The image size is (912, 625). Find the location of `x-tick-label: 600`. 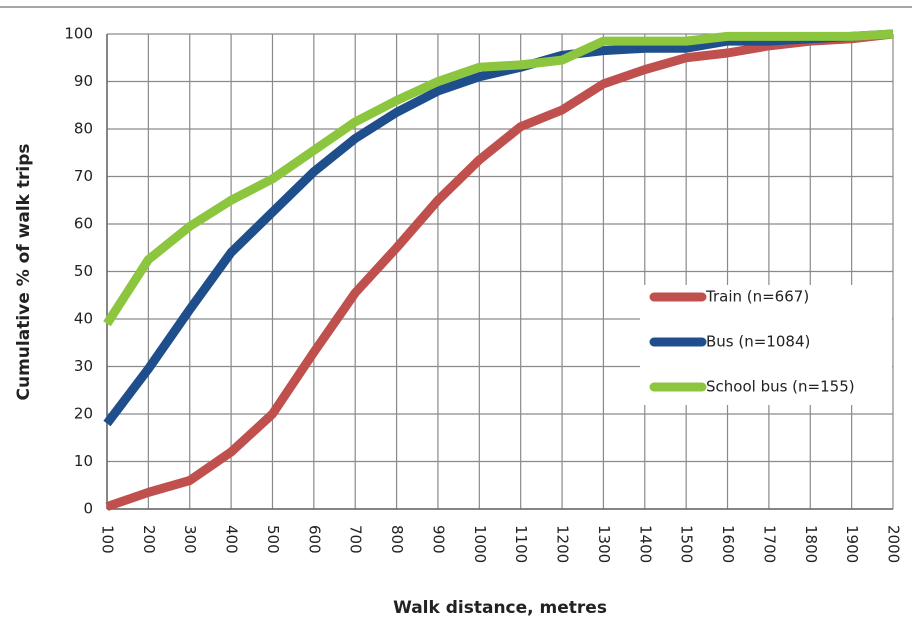

x-tick-label: 600 is located at coordinates (314, 539).